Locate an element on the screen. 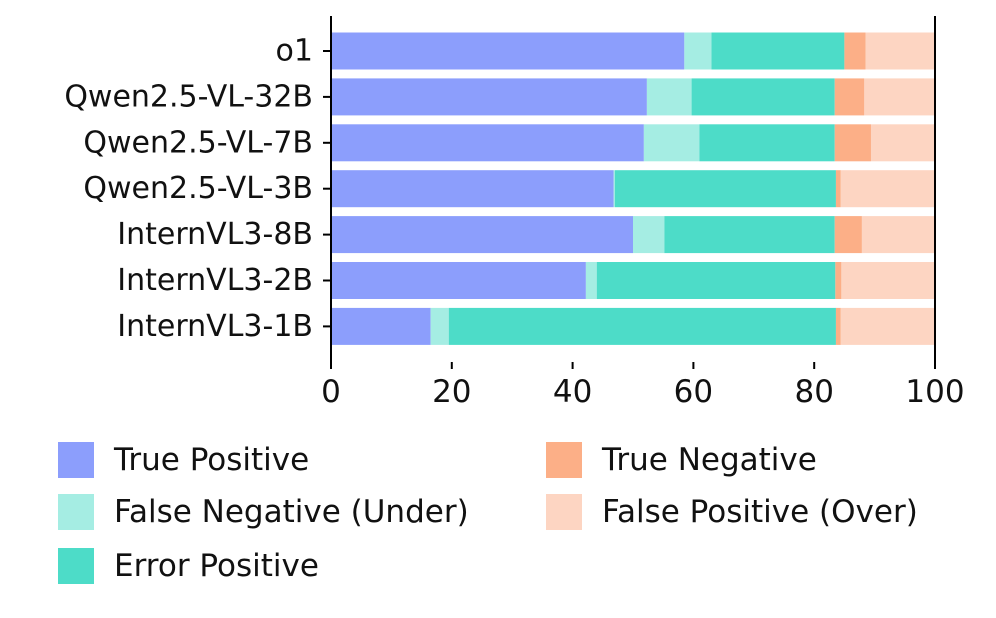 This screenshot has width=996, height=618. bar-segment-internvl3-1b-false-negative-under is located at coordinates (439, 326).